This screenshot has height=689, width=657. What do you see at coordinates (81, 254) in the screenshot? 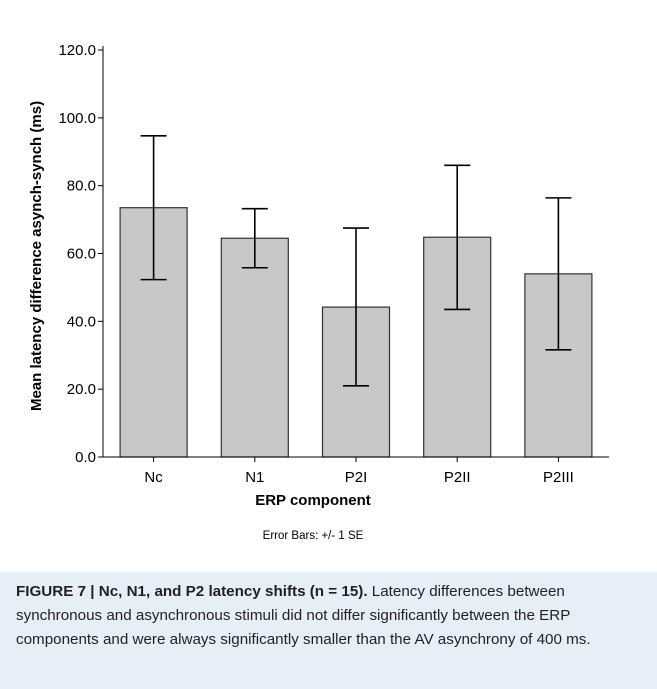
I see `y-tick-label: 60.0` at bounding box center [81, 254].